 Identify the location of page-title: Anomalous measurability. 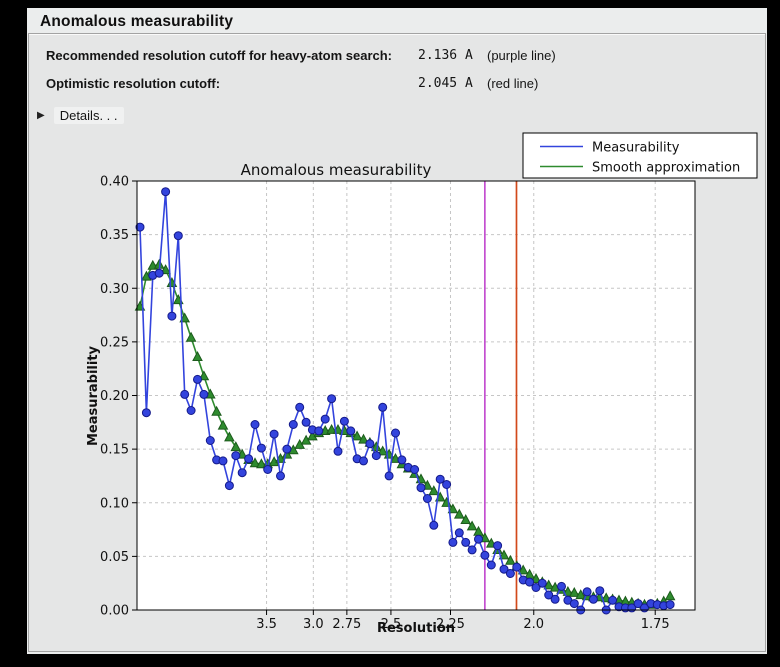
(137, 21).